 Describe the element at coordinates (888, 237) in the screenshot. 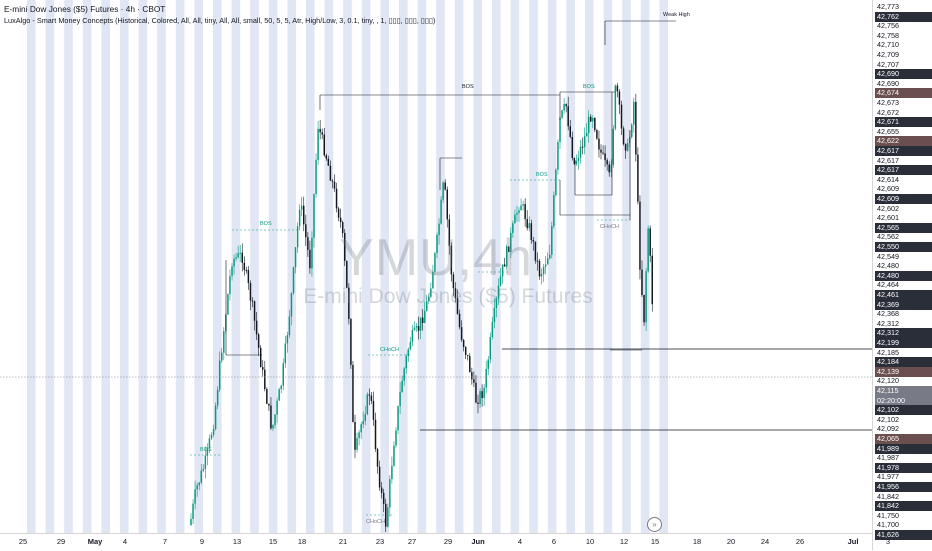

I see `price-label: 42,562` at that location.